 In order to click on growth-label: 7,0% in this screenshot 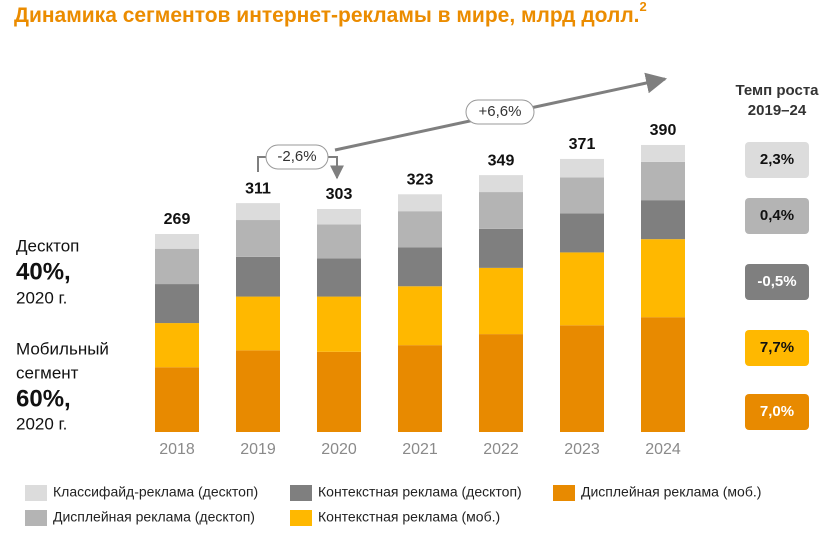, I will do `click(777, 411)`.